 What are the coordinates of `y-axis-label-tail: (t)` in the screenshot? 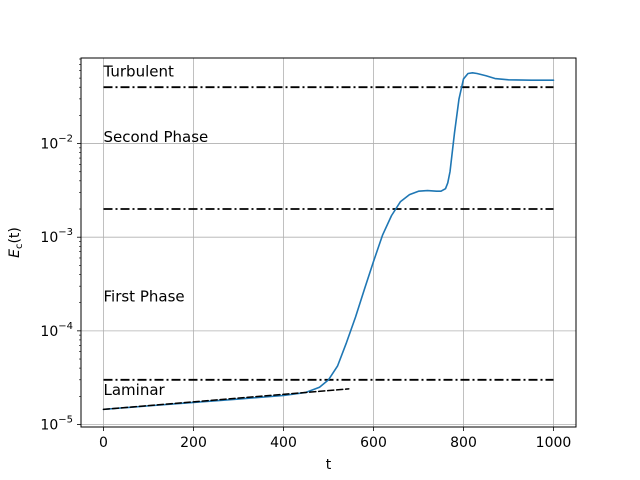 It's located at (15, 235).